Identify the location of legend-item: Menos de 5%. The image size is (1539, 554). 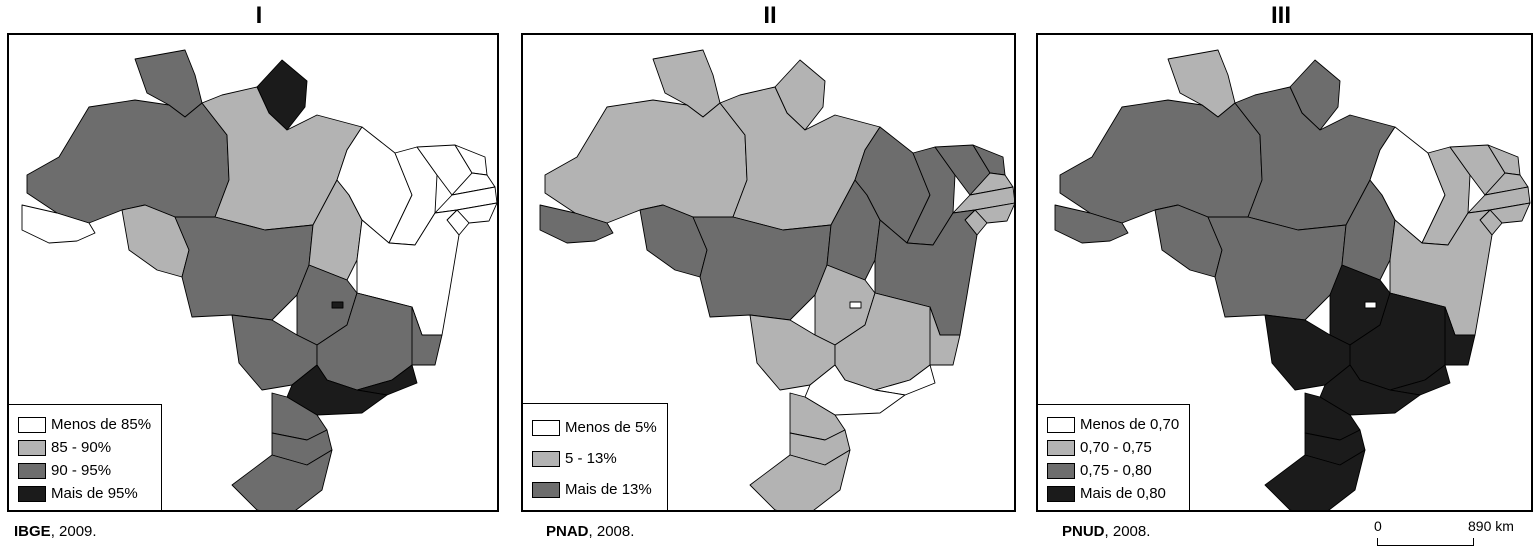
(594, 427).